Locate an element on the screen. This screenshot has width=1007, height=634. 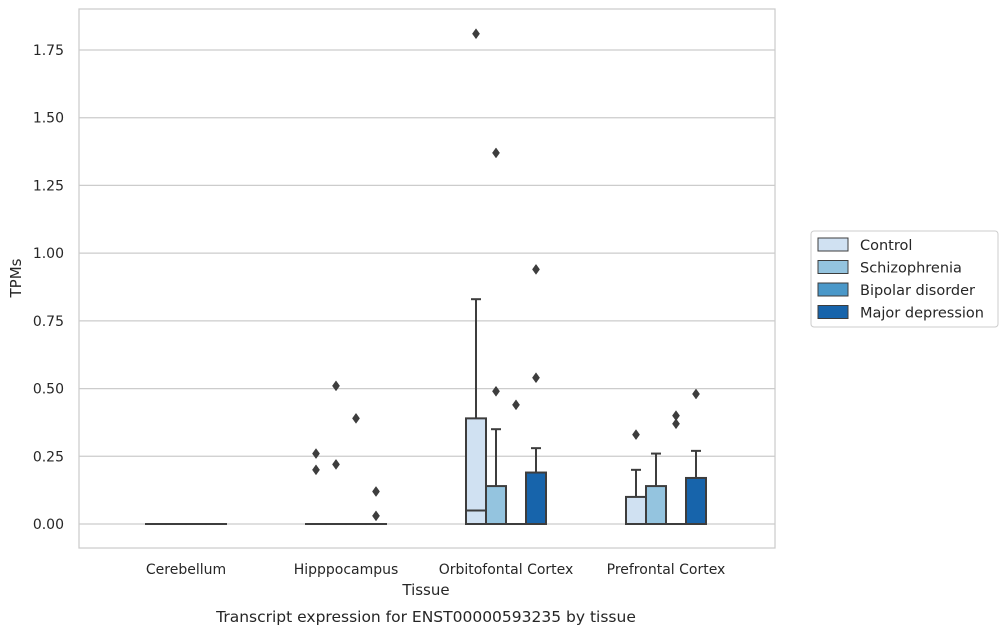
y-axis-title: TPMs is located at coordinates (16, 278).